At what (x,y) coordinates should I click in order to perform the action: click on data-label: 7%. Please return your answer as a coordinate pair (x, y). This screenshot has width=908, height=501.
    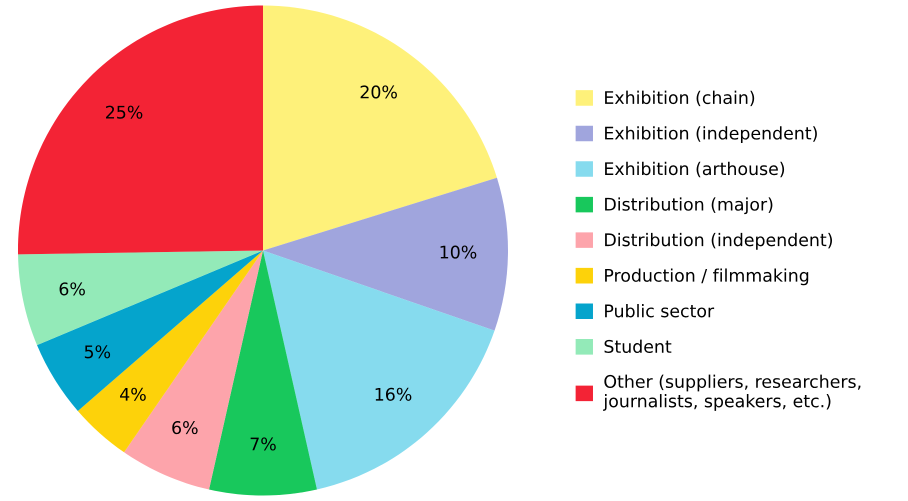
    Looking at the image, I should click on (263, 444).